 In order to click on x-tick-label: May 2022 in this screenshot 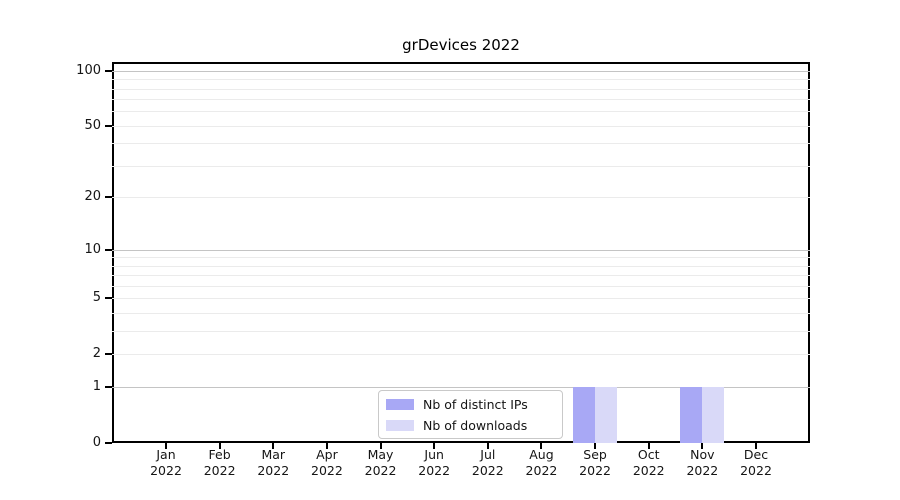, I will do `click(380, 462)`.